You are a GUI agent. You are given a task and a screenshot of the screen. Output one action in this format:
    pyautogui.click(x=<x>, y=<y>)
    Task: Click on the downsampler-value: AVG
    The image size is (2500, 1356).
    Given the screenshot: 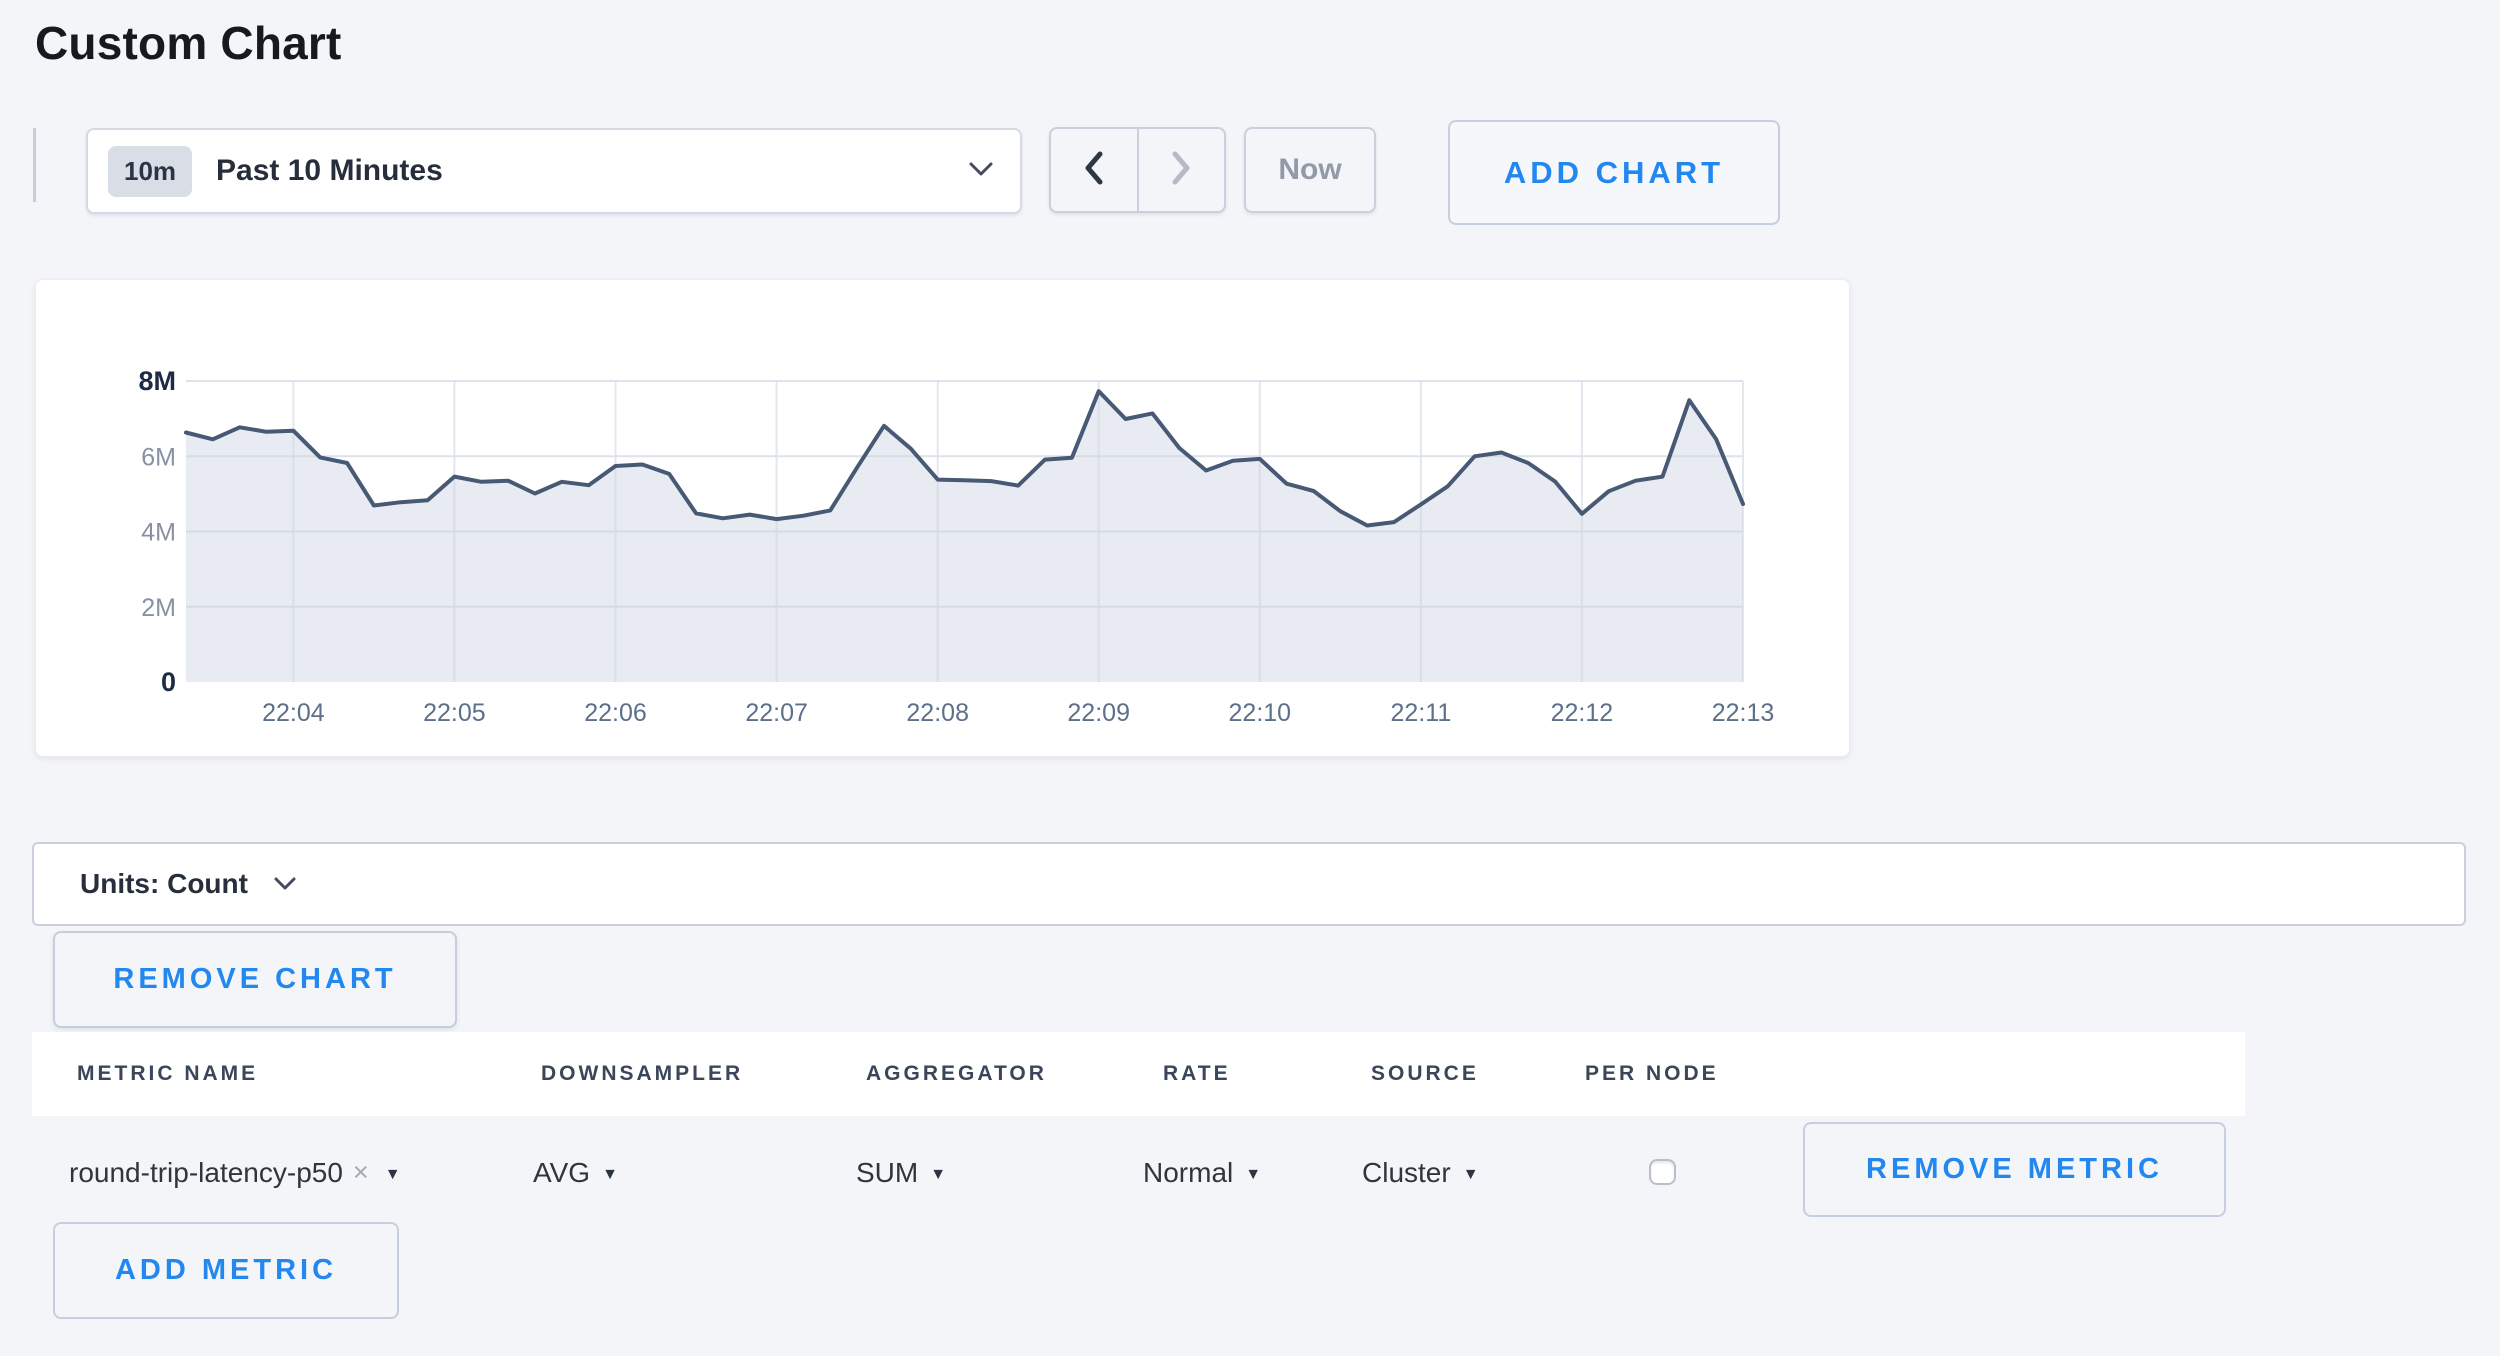 What is the action you would take?
    pyautogui.click(x=562, y=1172)
    